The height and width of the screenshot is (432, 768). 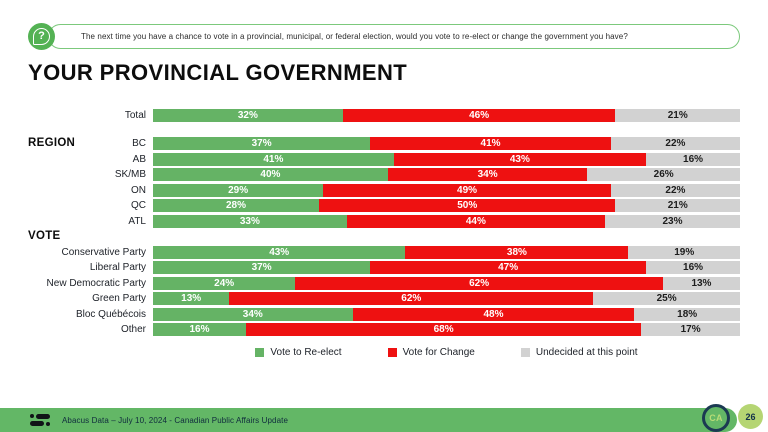 I want to click on table-row: QC 28% 50% 21%, so click(x=384, y=205).